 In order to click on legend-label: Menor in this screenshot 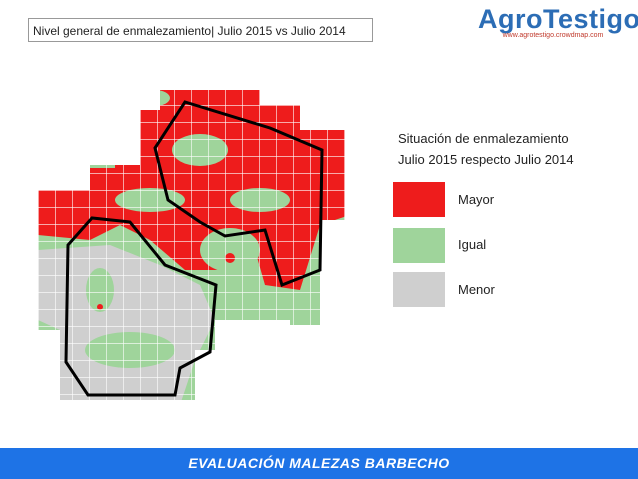, I will do `click(476, 289)`.